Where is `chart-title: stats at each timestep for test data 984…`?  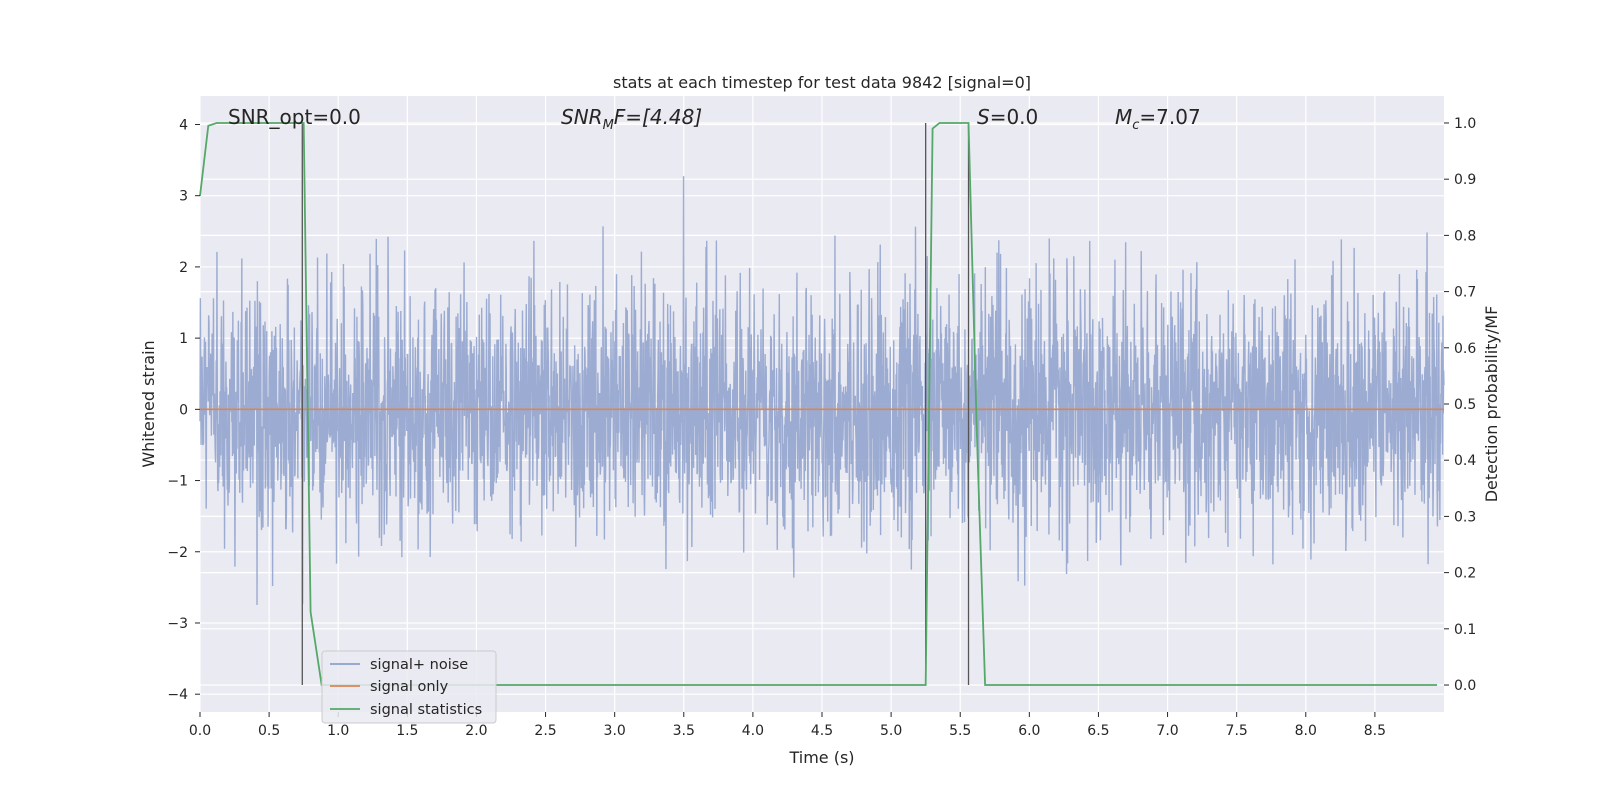 chart-title: stats at each timestep for test data 984… is located at coordinates (822, 82).